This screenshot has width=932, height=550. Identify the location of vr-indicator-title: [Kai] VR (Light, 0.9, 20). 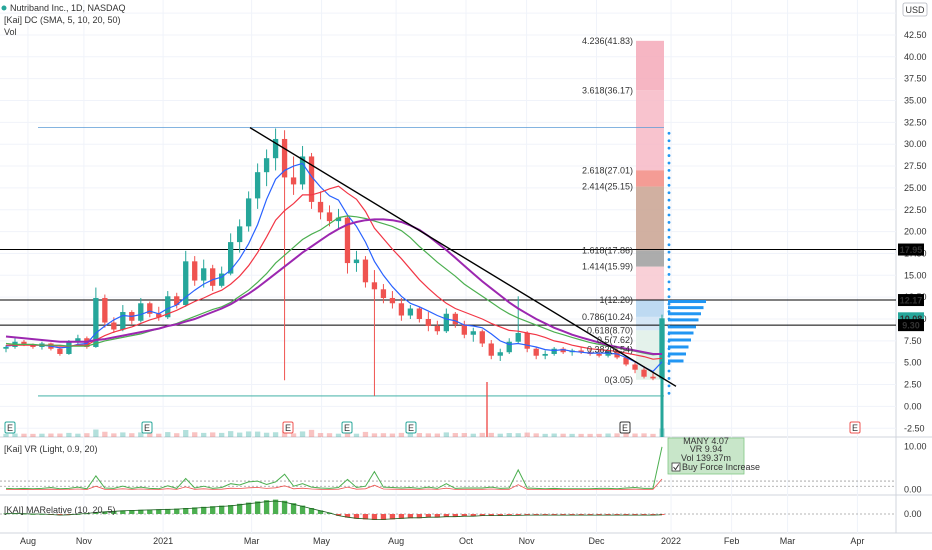
(51, 449).